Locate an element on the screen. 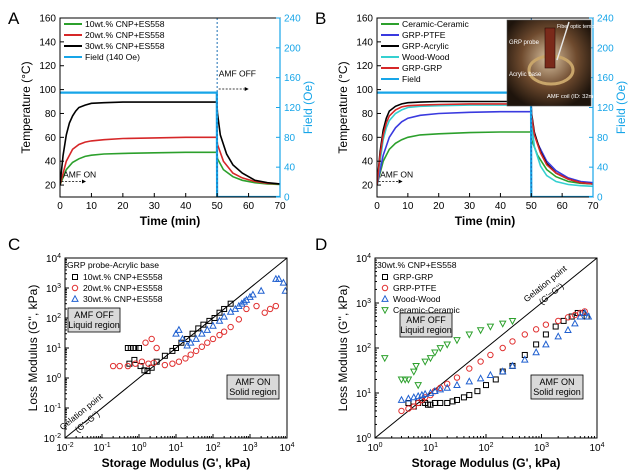 Image resolution: width=630 pixels, height=472 pixels. y2-tick-label: 240 is located at coordinates (292, 19).